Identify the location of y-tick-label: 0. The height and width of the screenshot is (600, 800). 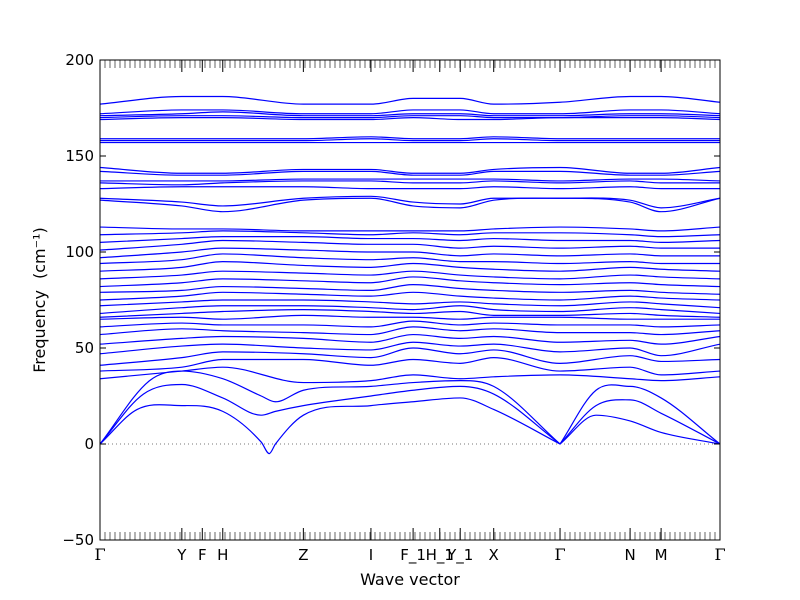
(89, 444).